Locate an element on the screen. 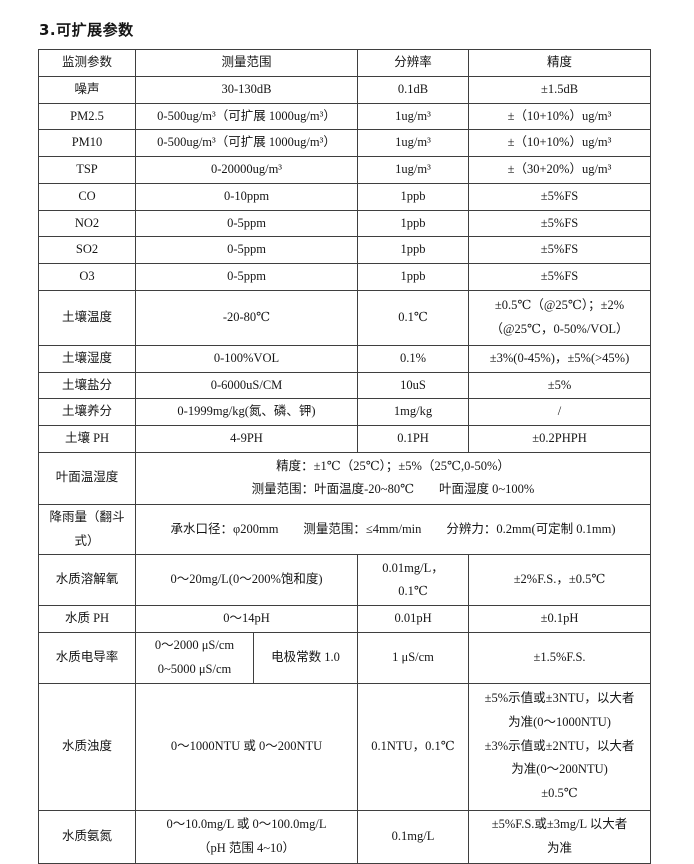  cell-electrode-constant: 电极常数 1.0 is located at coordinates (305, 658).